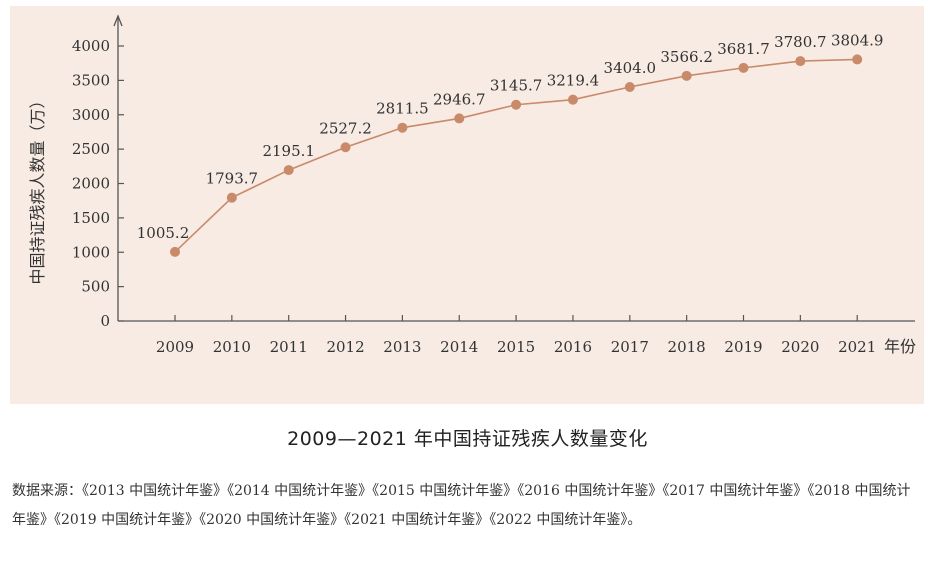 The image size is (935, 571). What do you see at coordinates (857, 347) in the screenshot?
I see `x-tick-label: 2021` at bounding box center [857, 347].